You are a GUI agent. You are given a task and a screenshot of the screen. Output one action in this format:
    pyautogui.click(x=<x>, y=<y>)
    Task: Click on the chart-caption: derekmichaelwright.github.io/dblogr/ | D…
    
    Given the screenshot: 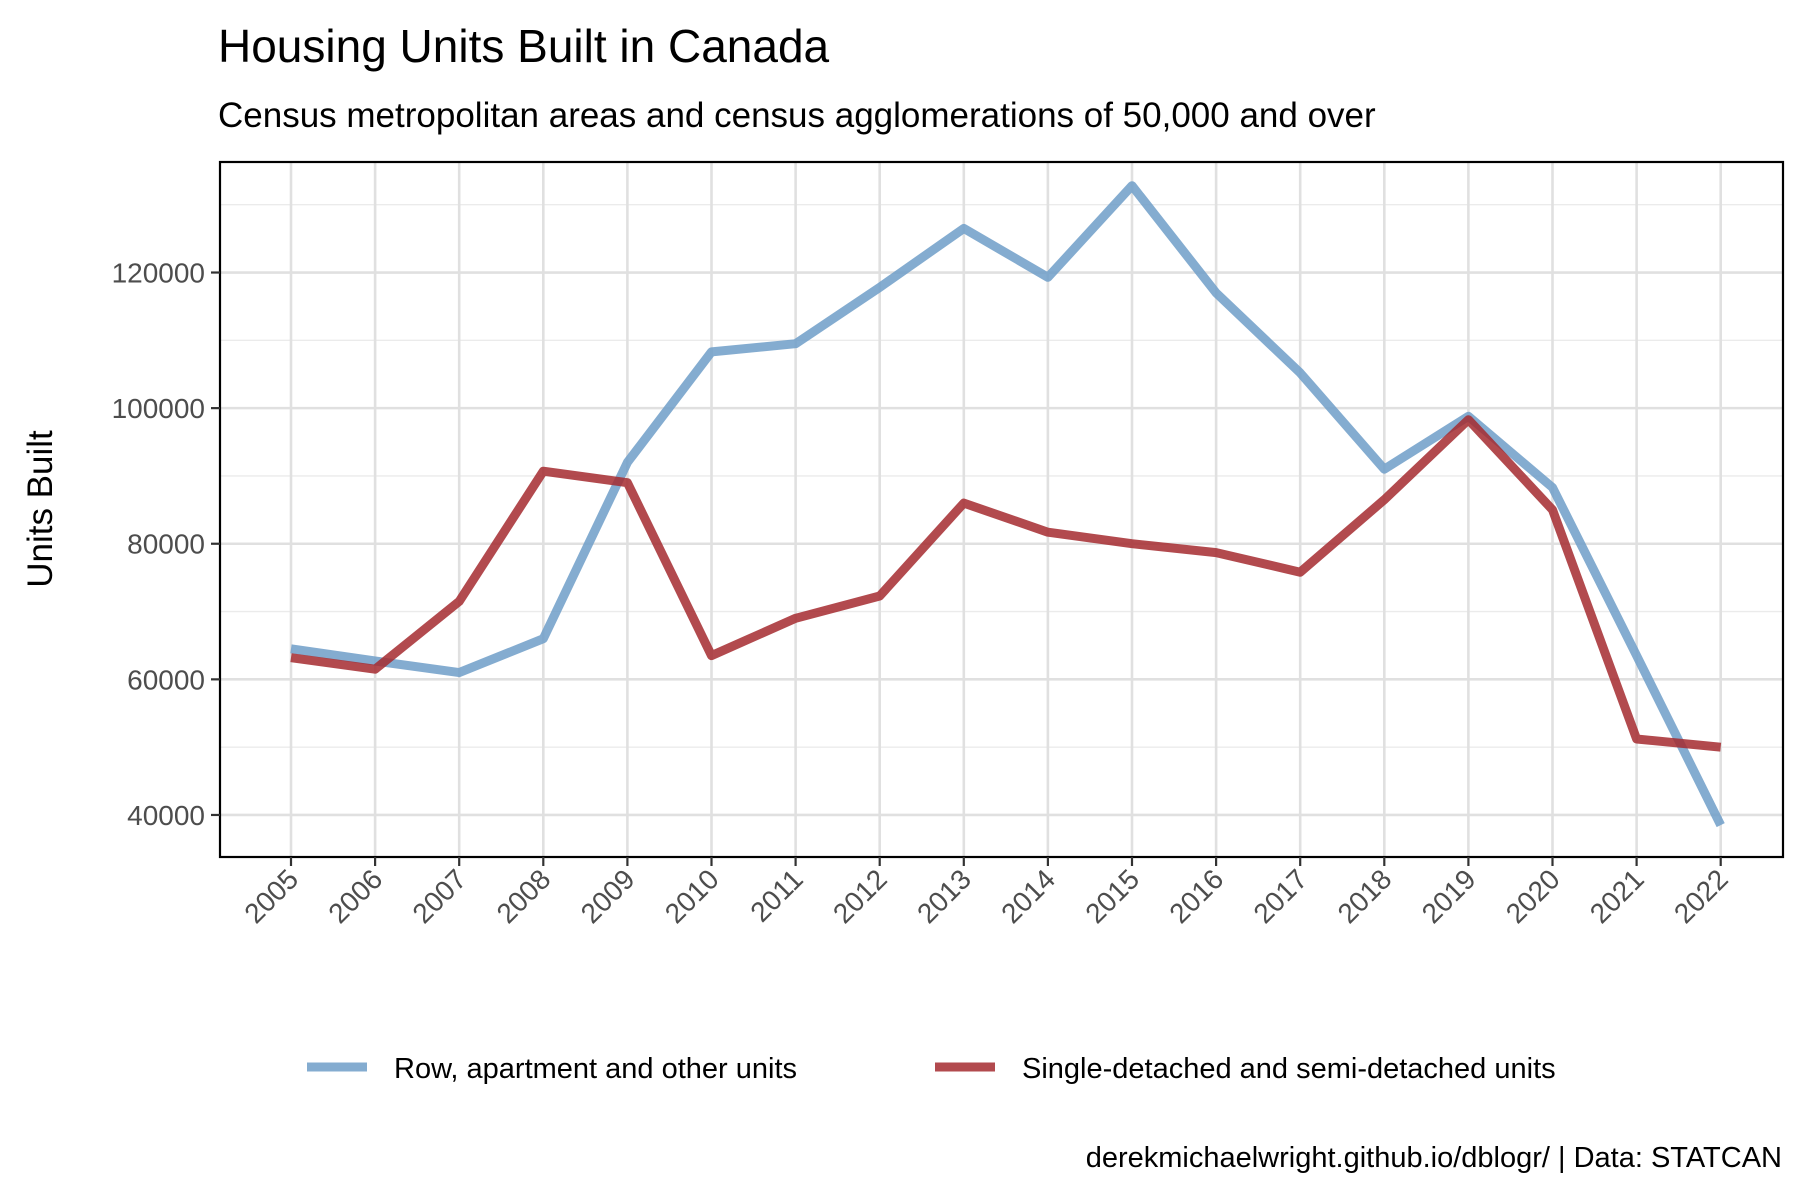 What is the action you would take?
    pyautogui.click(x=1434, y=1158)
    